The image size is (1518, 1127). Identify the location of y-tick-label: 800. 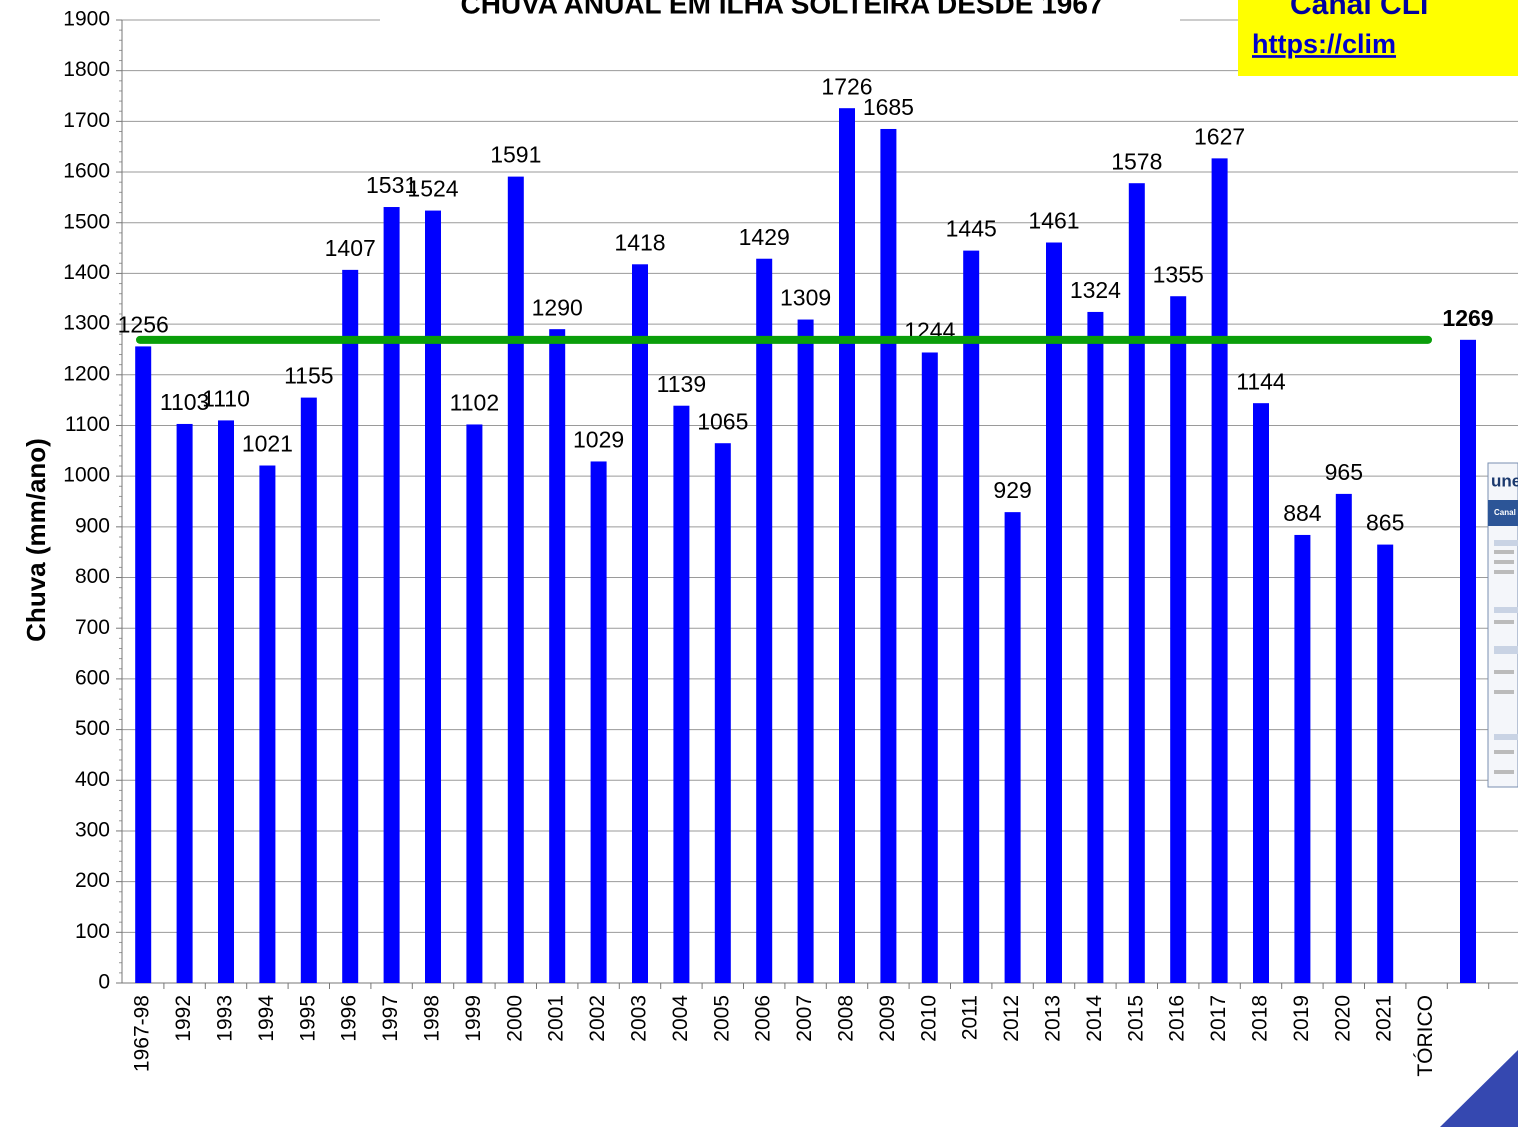
(92, 576).